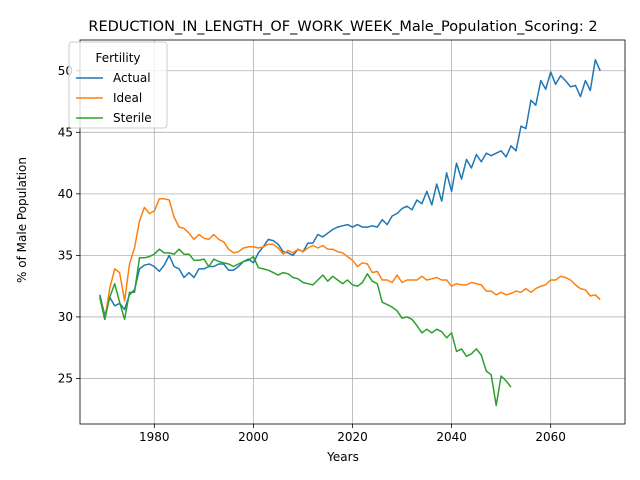 This screenshot has width=640, height=480. What do you see at coordinates (65, 378) in the screenshot?
I see `y-tick-label: 25` at bounding box center [65, 378].